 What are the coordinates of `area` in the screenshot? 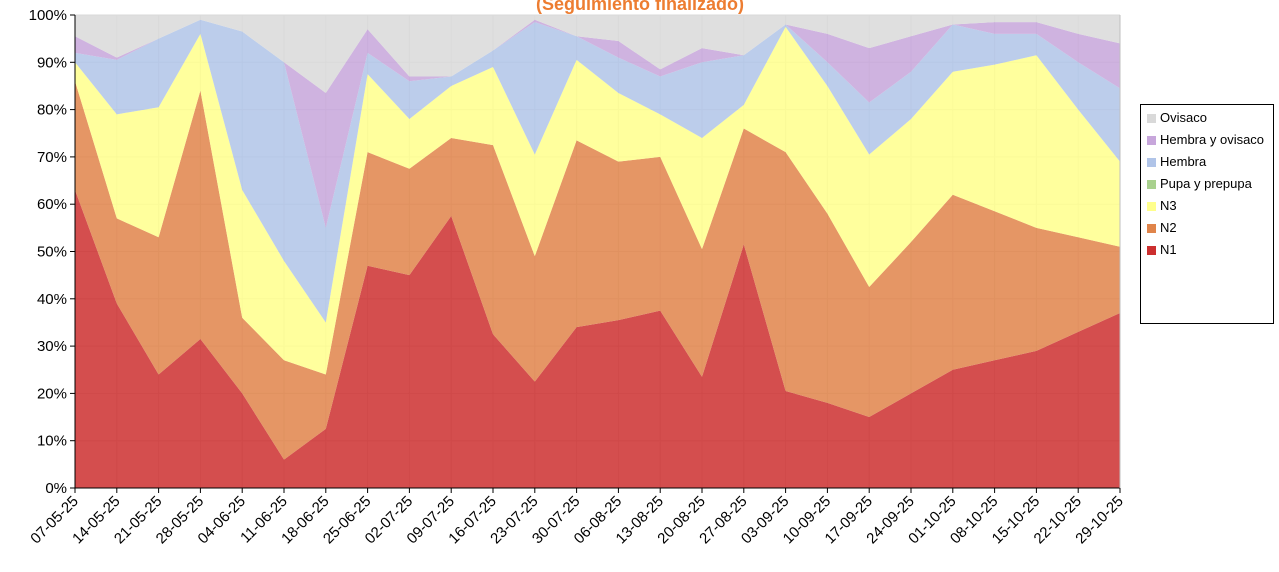 It's located at (597, 54).